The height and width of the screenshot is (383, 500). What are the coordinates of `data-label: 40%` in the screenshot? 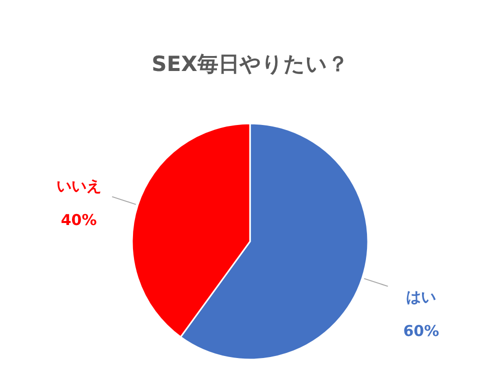 It's located at (78, 219).